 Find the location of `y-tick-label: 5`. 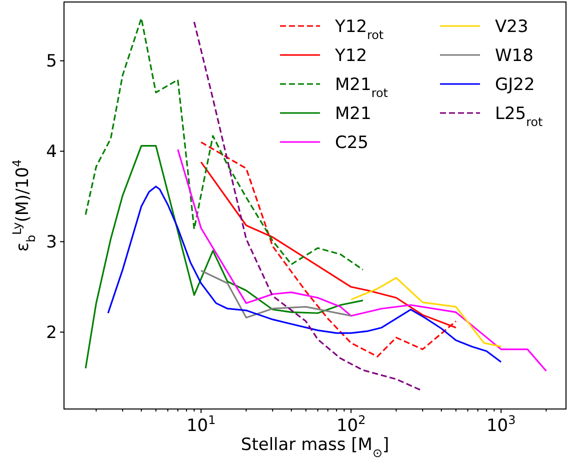

y-tick-label: 5 is located at coordinates (51, 62).